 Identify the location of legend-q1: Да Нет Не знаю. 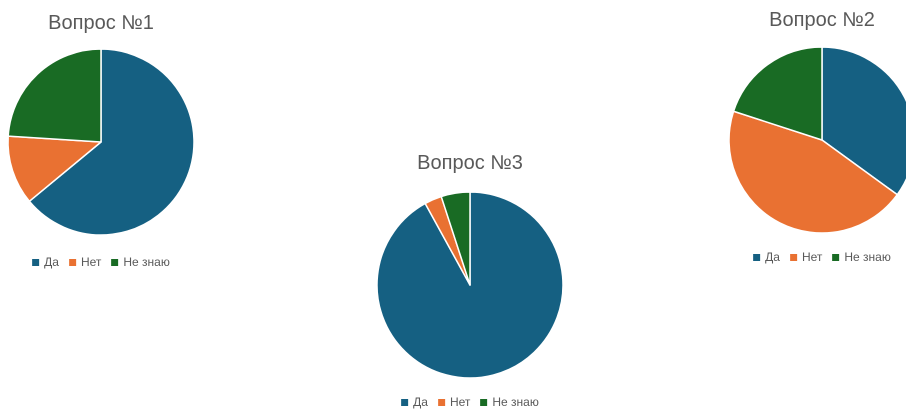
(101, 262).